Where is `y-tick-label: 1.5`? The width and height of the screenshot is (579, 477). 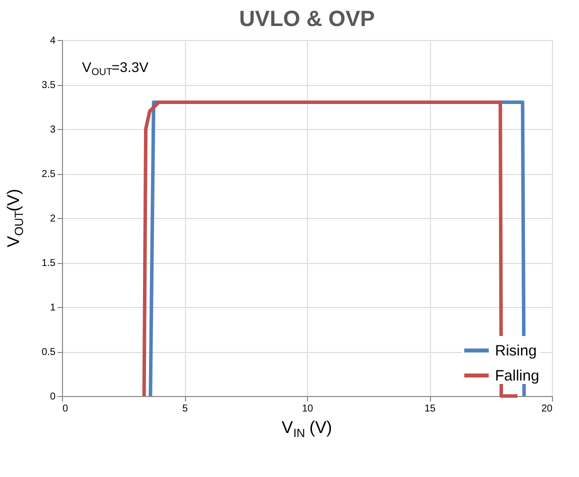 y-tick-label: 1.5 is located at coordinates (49, 263).